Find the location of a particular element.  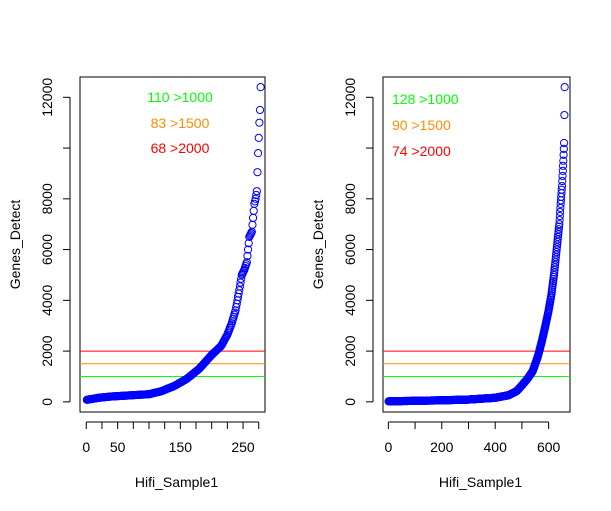

x-tick-label: 150 is located at coordinates (181, 447).